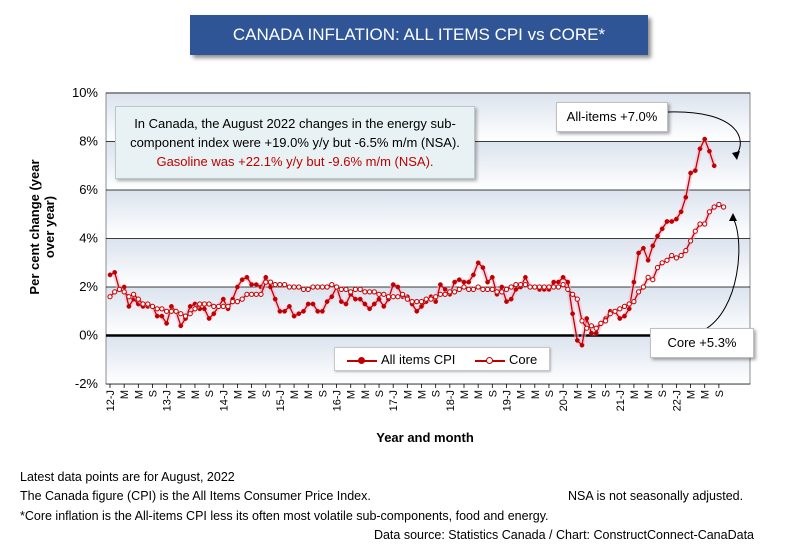  I want to click on y-axis-label: Per cent change (year over year), so click(42, 227).